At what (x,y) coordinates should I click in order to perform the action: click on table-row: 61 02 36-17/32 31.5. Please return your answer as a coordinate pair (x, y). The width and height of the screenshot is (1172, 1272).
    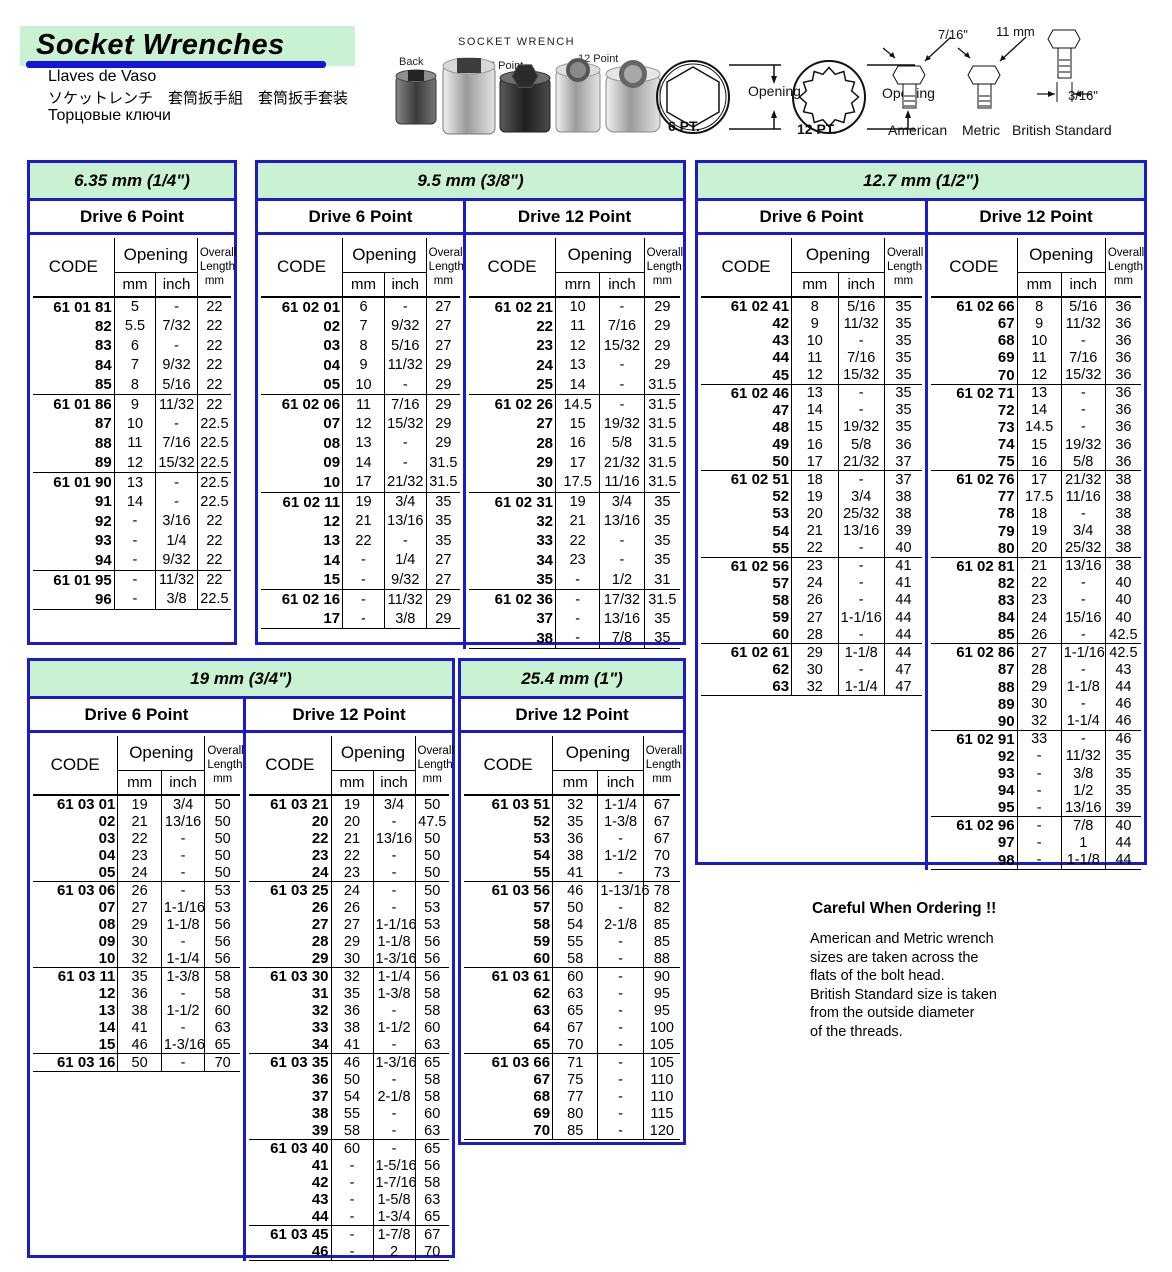
    Looking at the image, I should click on (574, 599).